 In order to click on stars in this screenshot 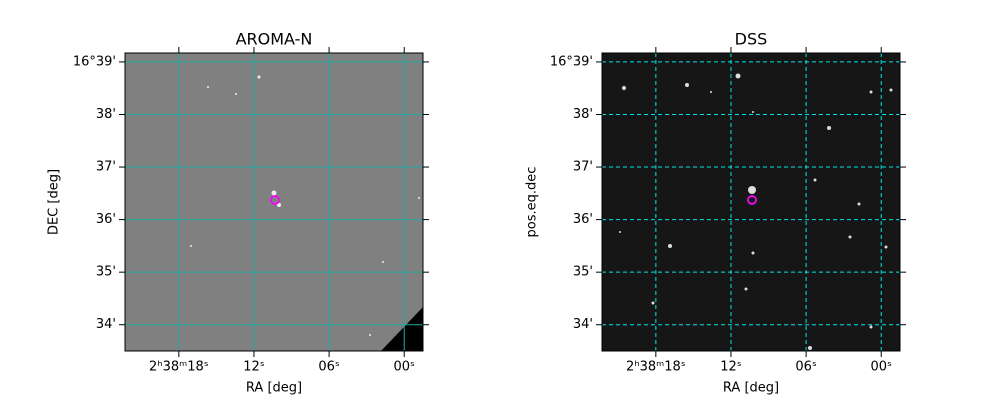, I will do `click(305, 205)`.